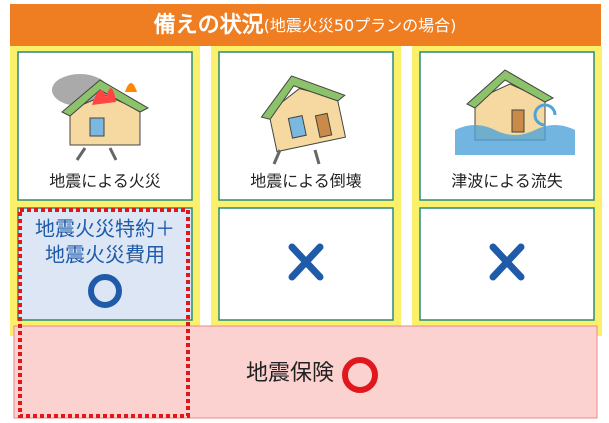 The width and height of the screenshot is (609, 423). Describe the element at coordinates (515, 112) in the screenshot. I see `flooded-house-icon` at that location.